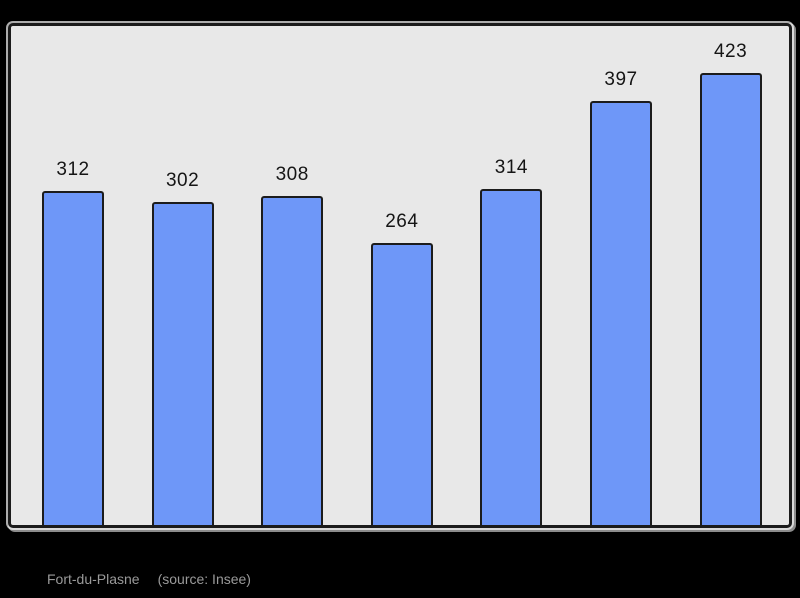 The image size is (800, 598). I want to click on bar-value-label: 314, so click(511, 167).